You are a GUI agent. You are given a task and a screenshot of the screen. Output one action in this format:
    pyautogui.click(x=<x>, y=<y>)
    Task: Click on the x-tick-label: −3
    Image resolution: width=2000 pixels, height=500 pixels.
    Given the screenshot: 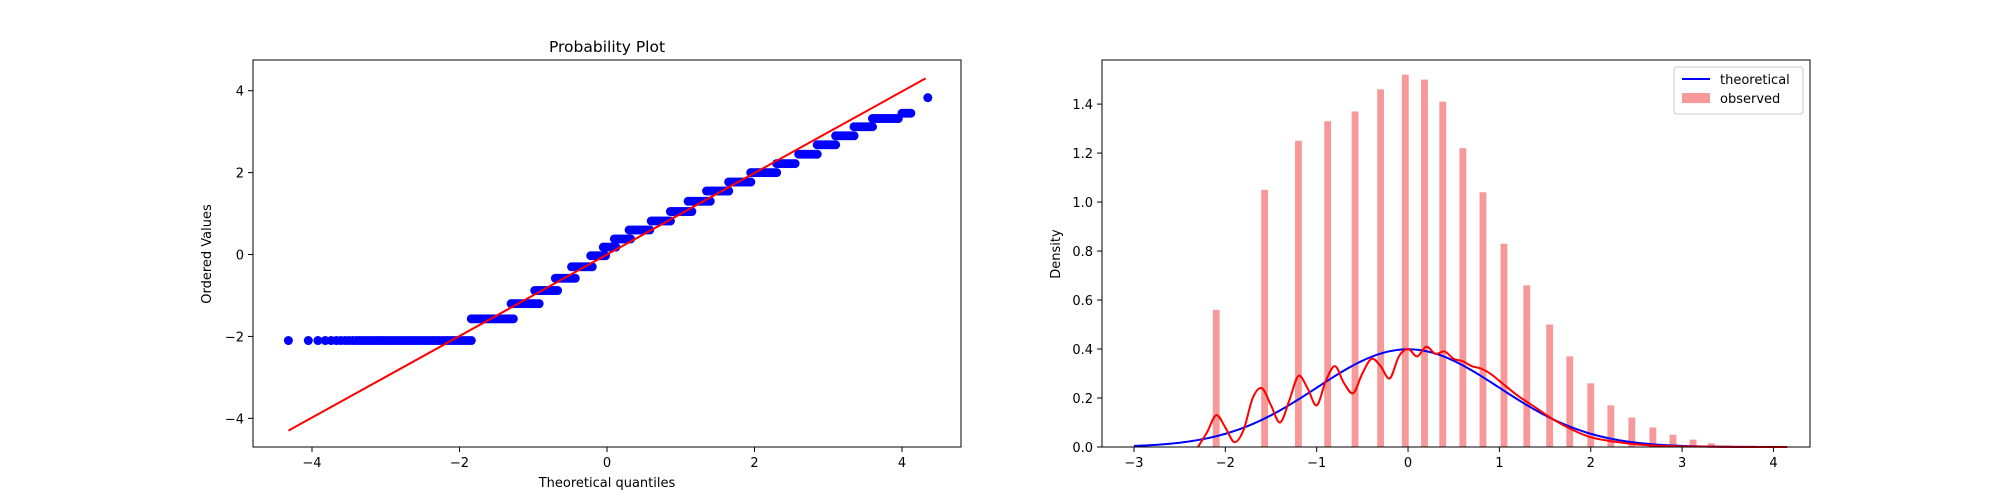 What is the action you would take?
    pyautogui.click(x=1133, y=463)
    